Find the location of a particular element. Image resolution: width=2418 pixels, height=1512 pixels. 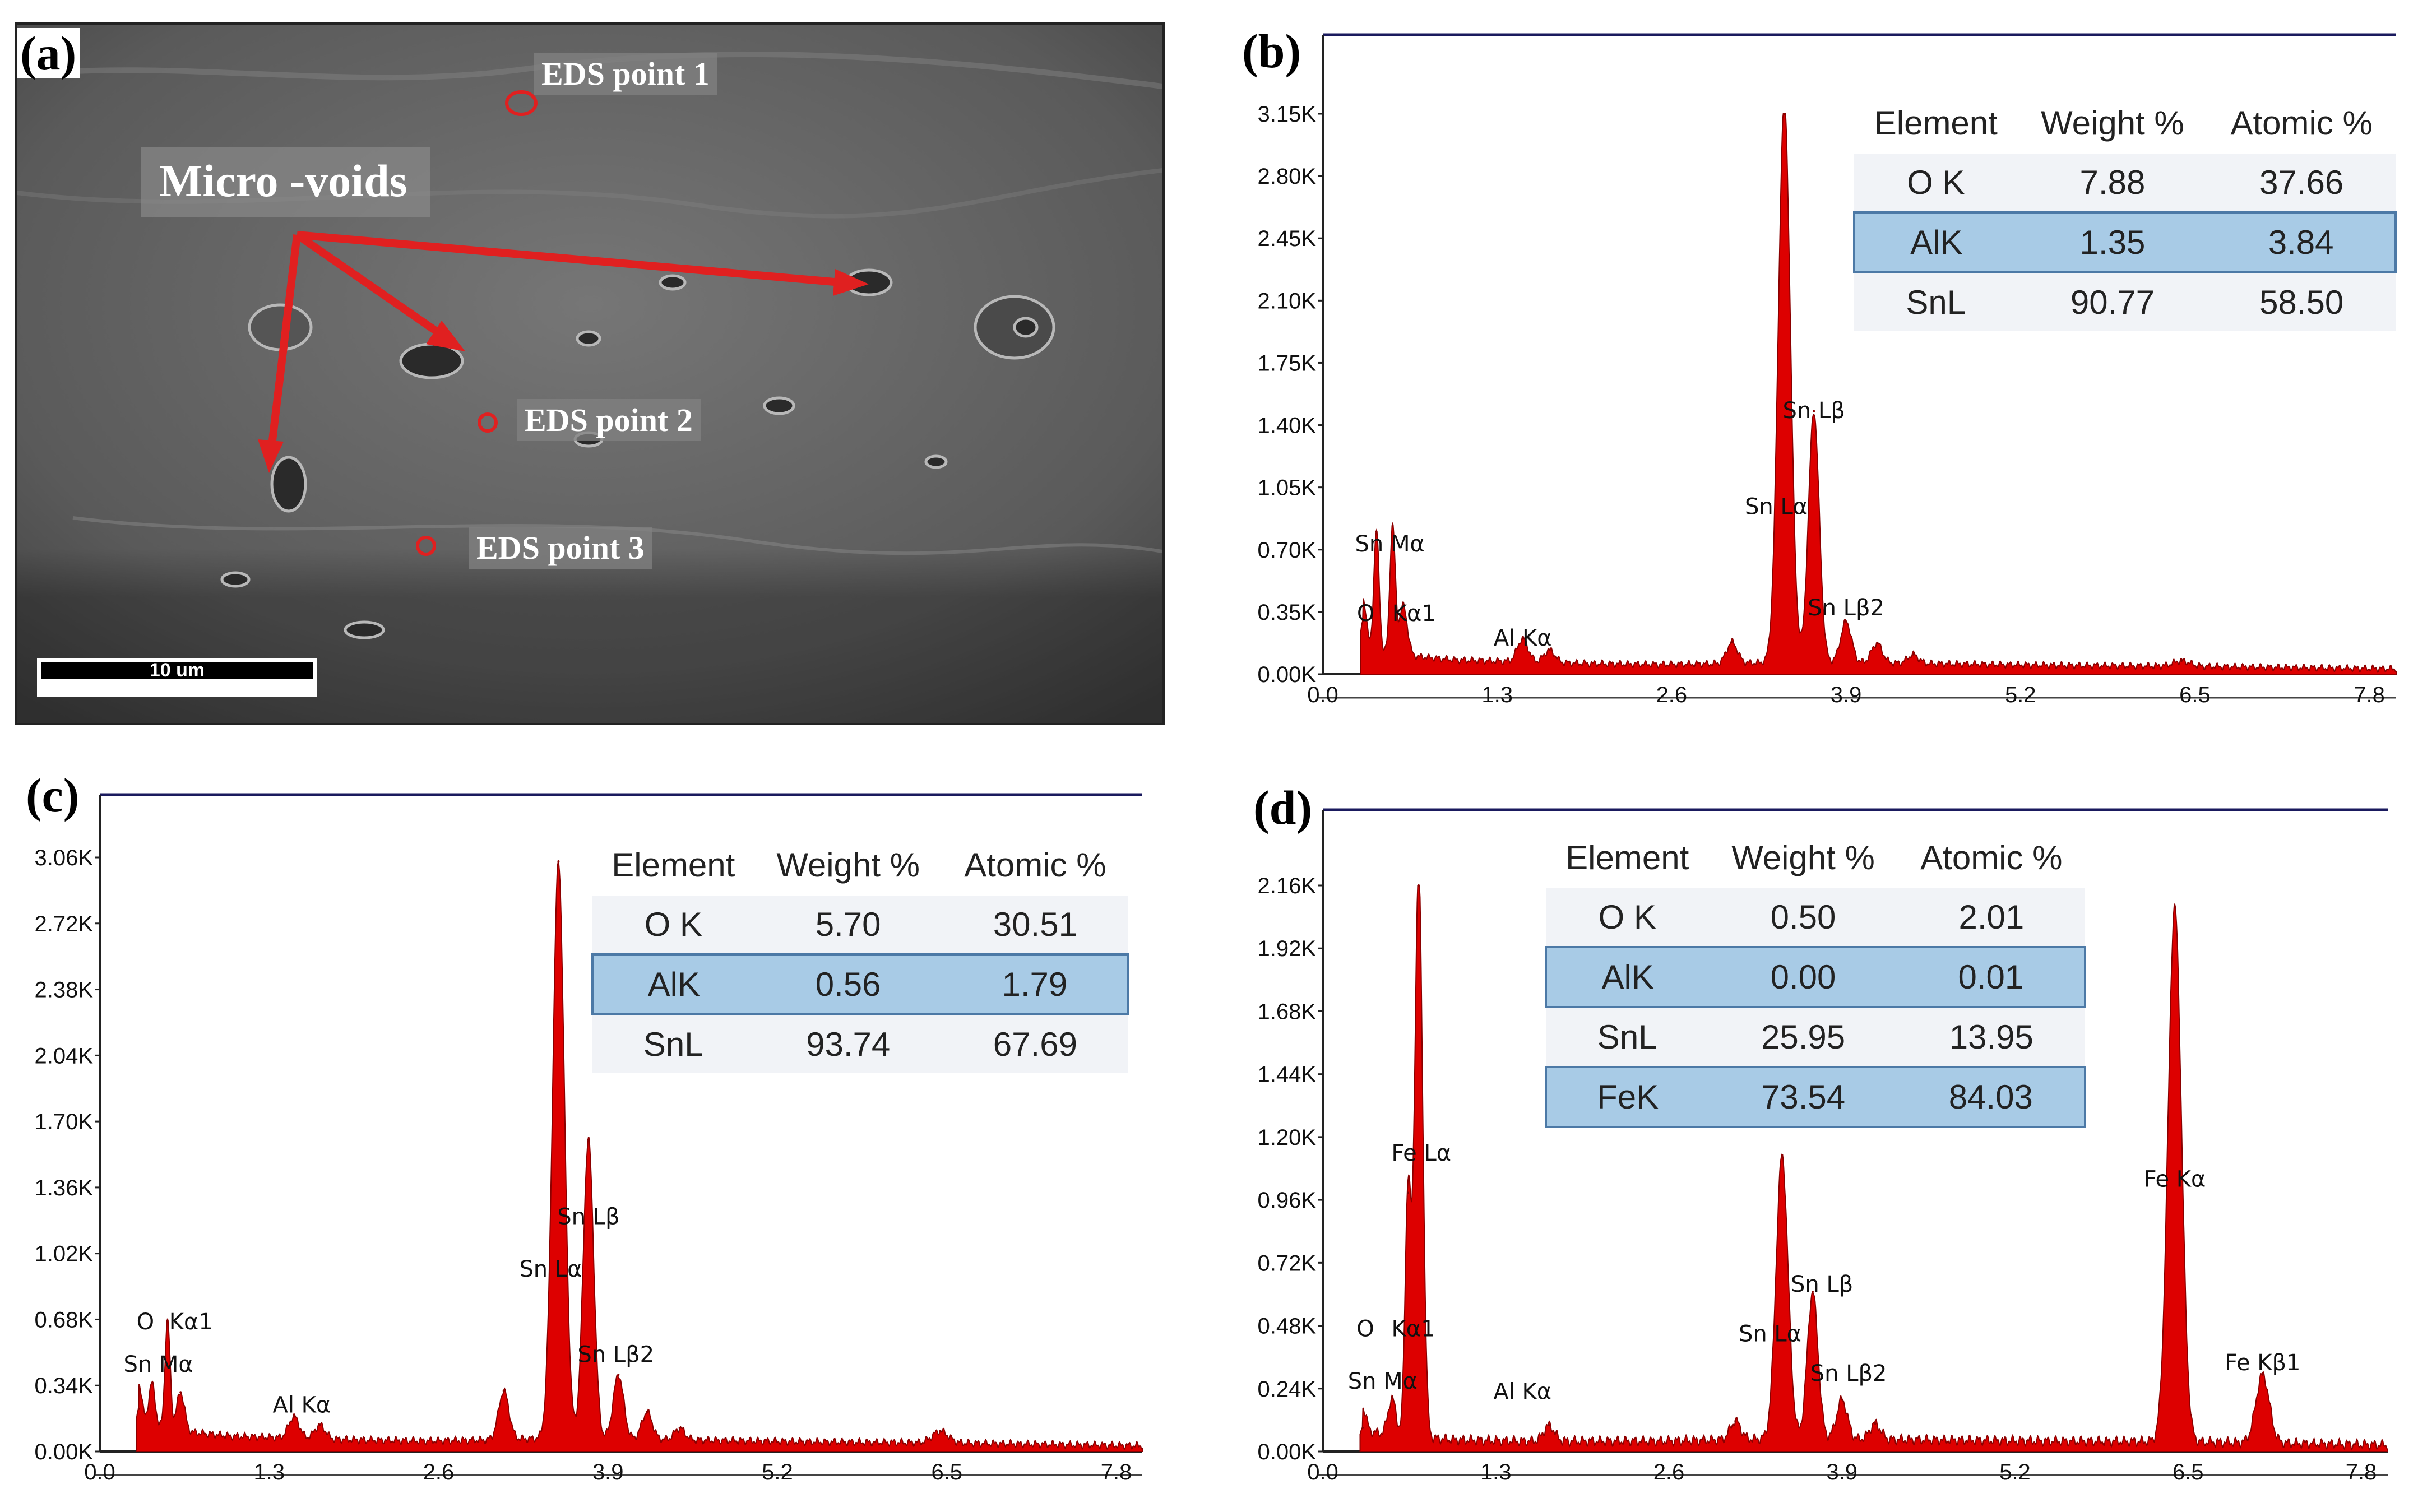

table-row: AlK 0.00 0.01 is located at coordinates (1816, 977).